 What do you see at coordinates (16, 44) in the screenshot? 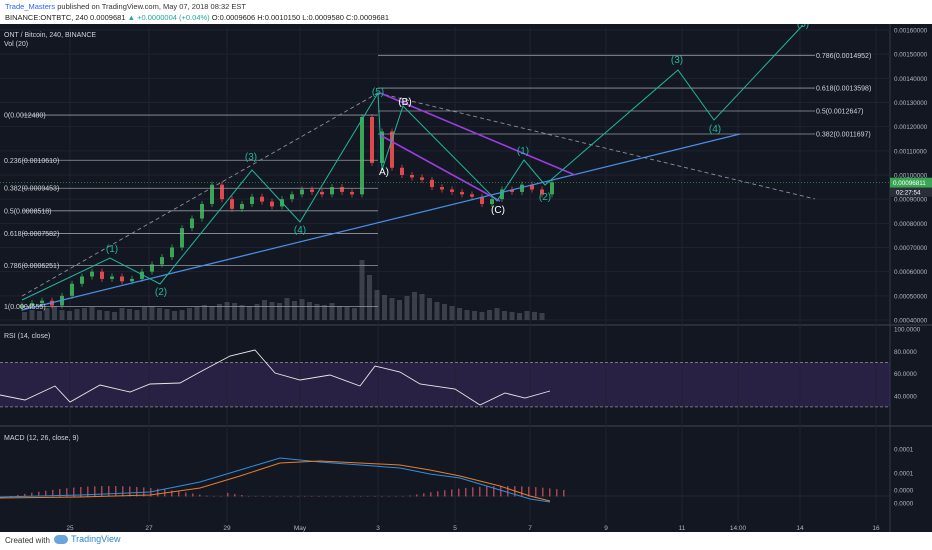
I see `volume-legend: Vol (20)` at bounding box center [16, 44].